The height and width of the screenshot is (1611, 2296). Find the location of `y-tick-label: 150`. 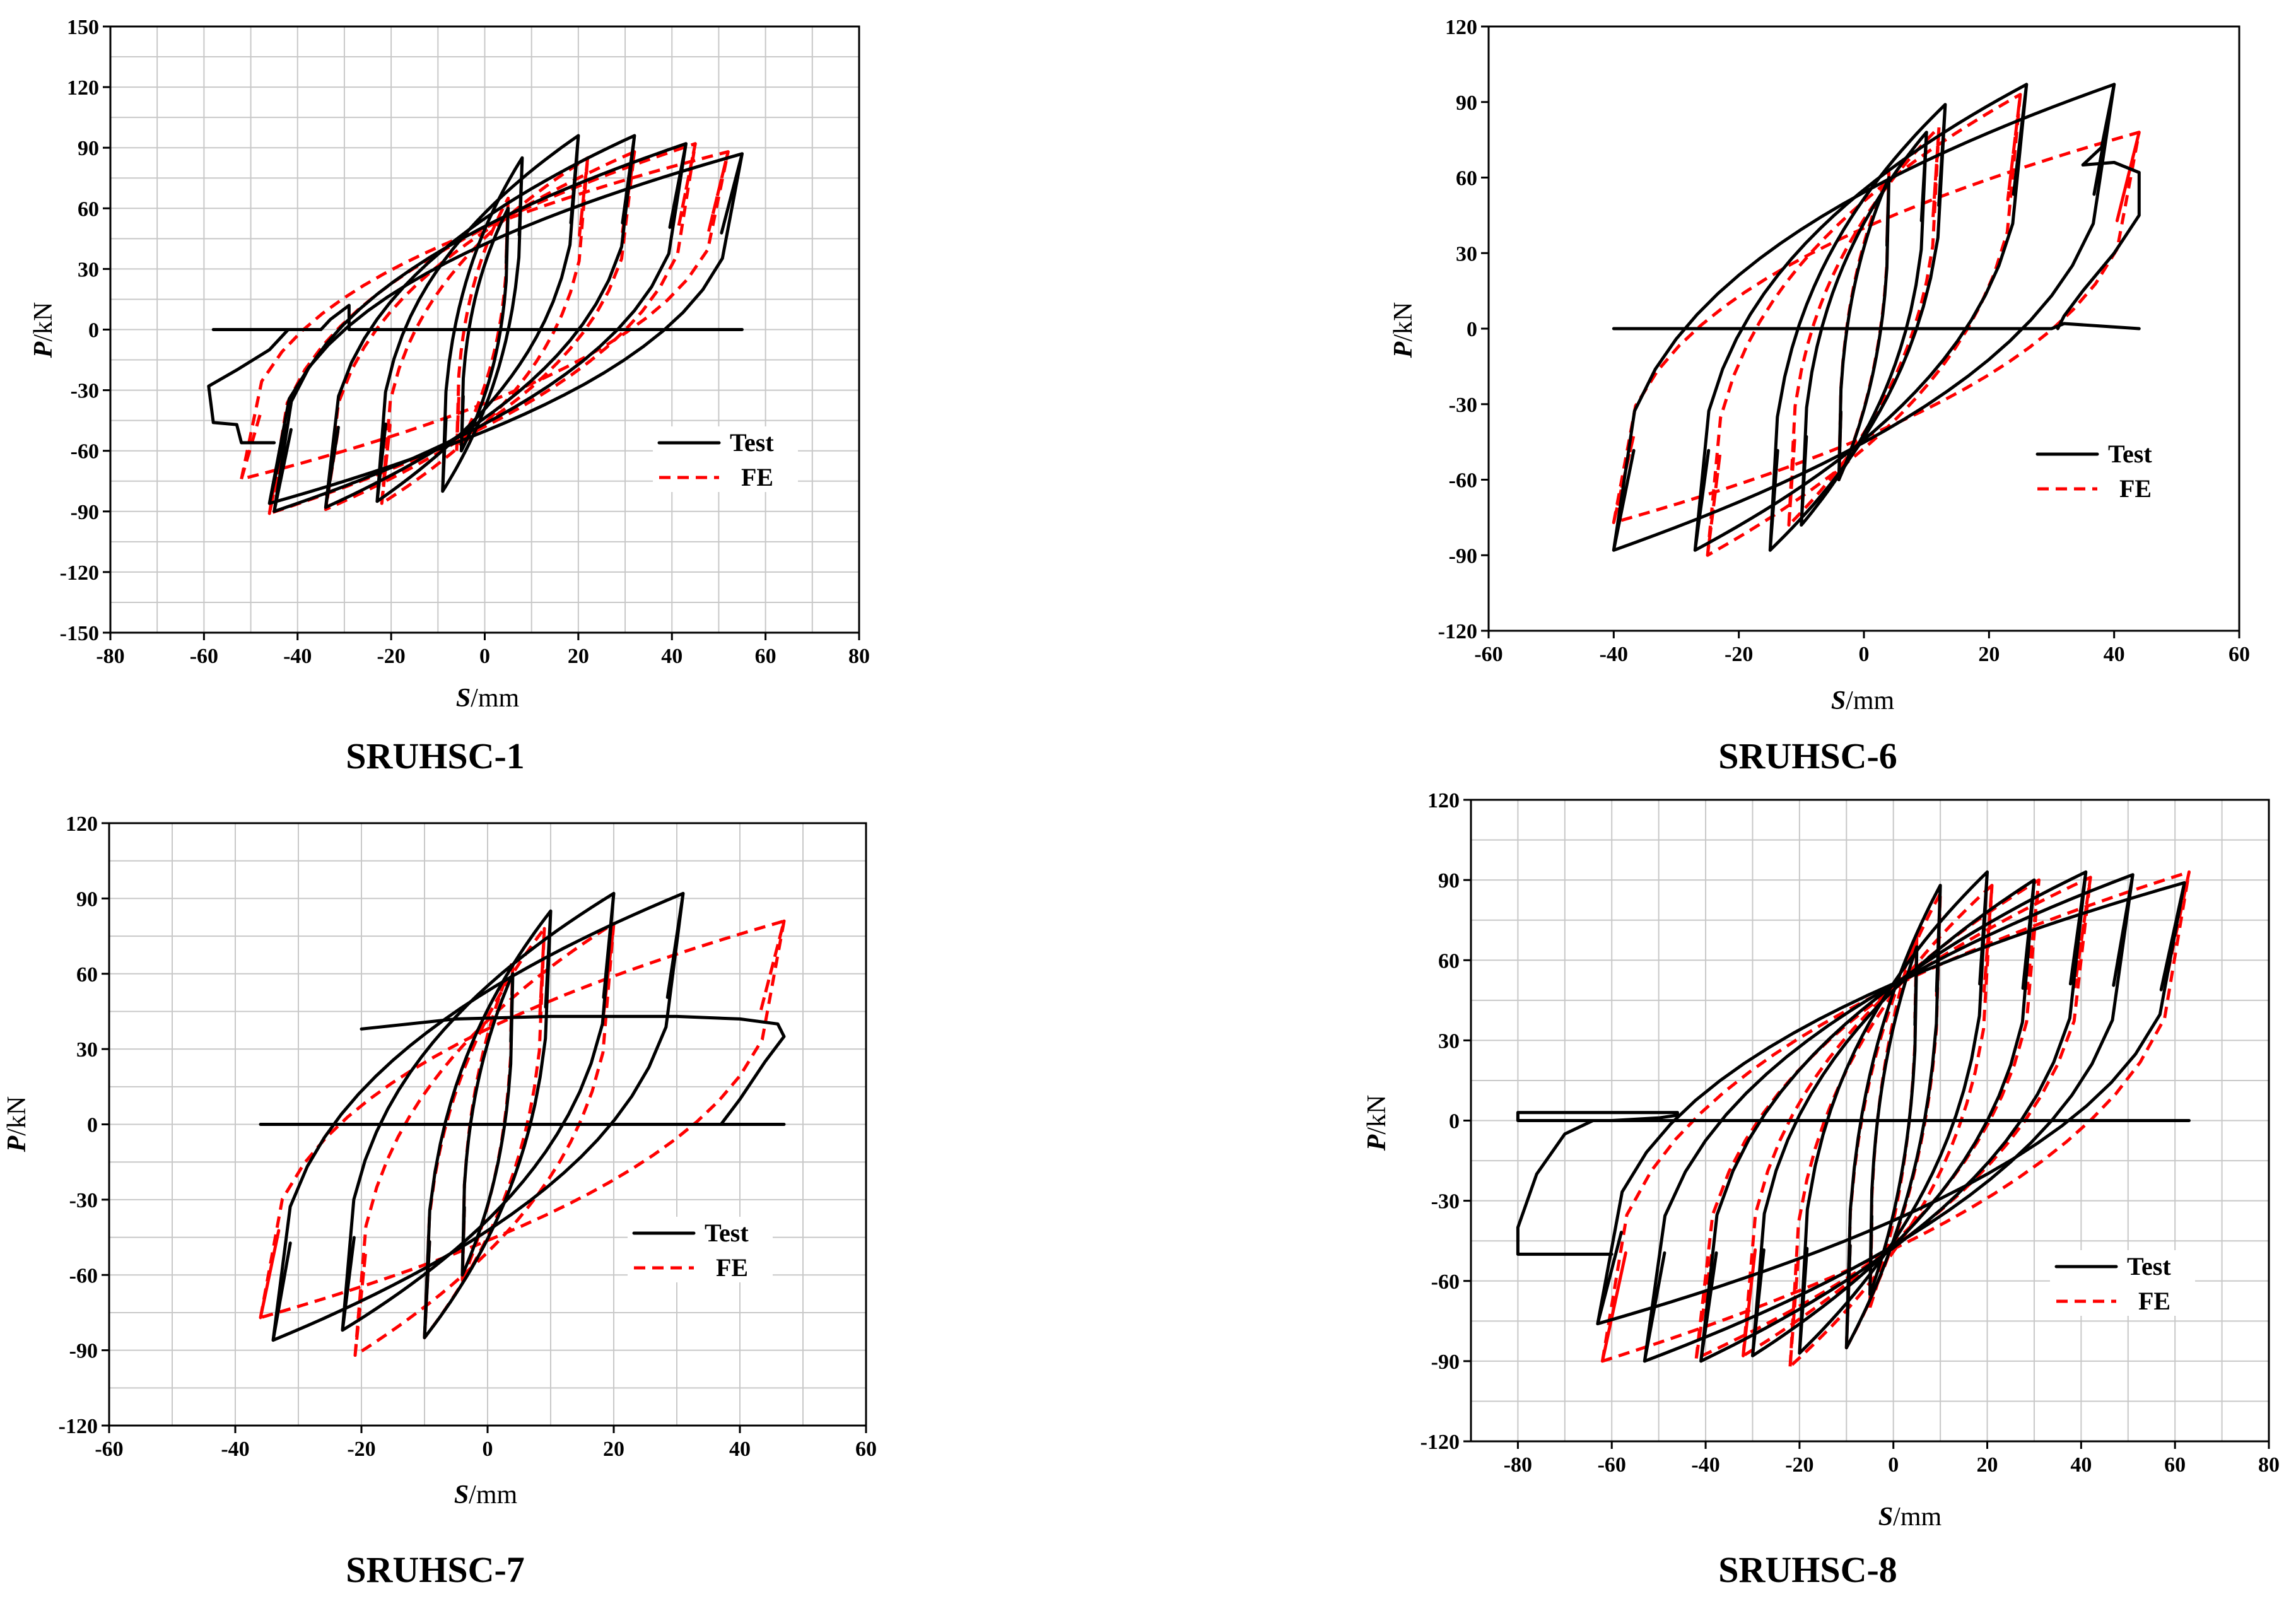

y-tick-label: 150 is located at coordinates (83, 27).